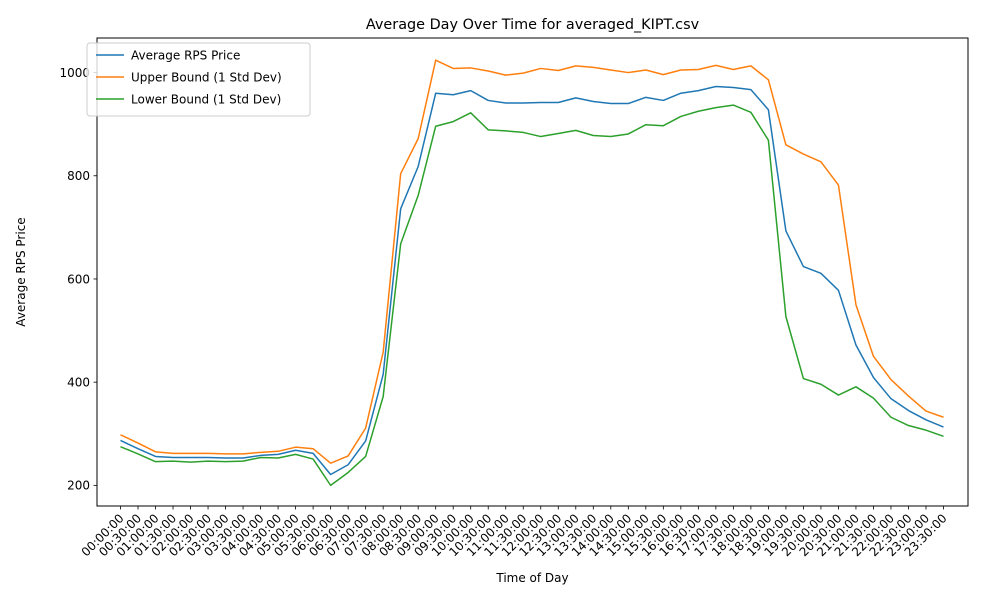 This screenshot has height=605, width=1000. I want to click on y-tick-label: 400, so click(78, 382).